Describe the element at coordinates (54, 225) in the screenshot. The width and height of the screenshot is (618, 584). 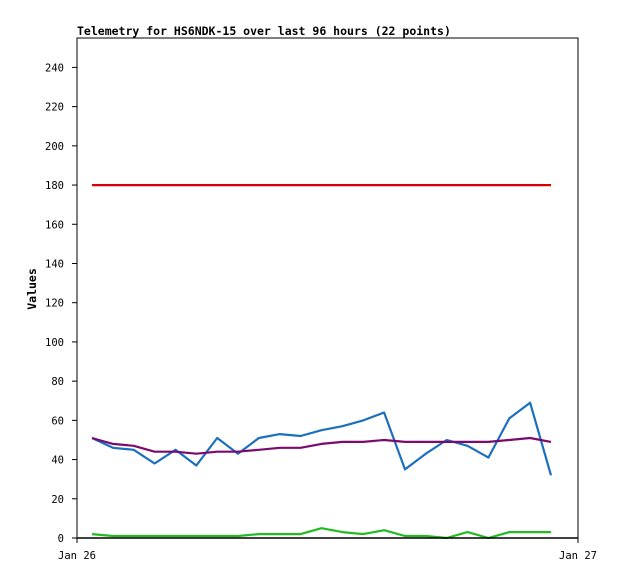
I see `y-tick-label: 160` at that location.